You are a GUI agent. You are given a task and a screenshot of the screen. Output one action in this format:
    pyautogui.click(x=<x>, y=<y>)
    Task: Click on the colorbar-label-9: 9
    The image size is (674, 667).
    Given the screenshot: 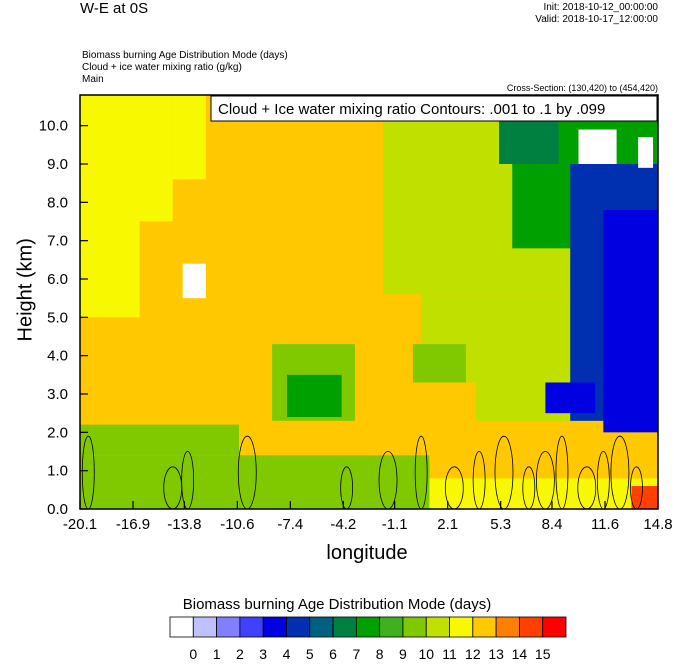 What is the action you would take?
    pyautogui.click(x=403, y=654)
    